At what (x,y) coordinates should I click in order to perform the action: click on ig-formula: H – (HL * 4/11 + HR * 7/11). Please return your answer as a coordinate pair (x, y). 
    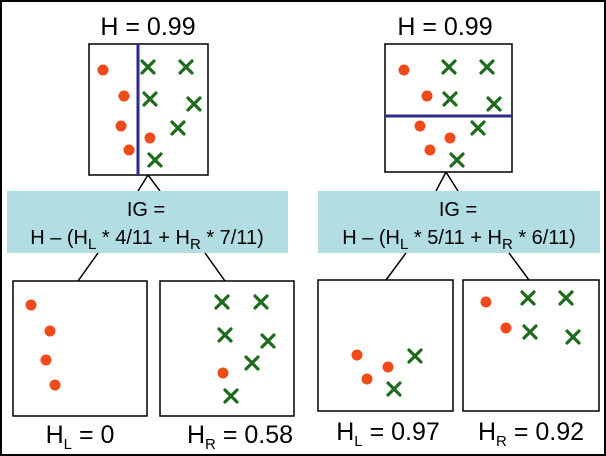
    Looking at the image, I should click on (147, 240).